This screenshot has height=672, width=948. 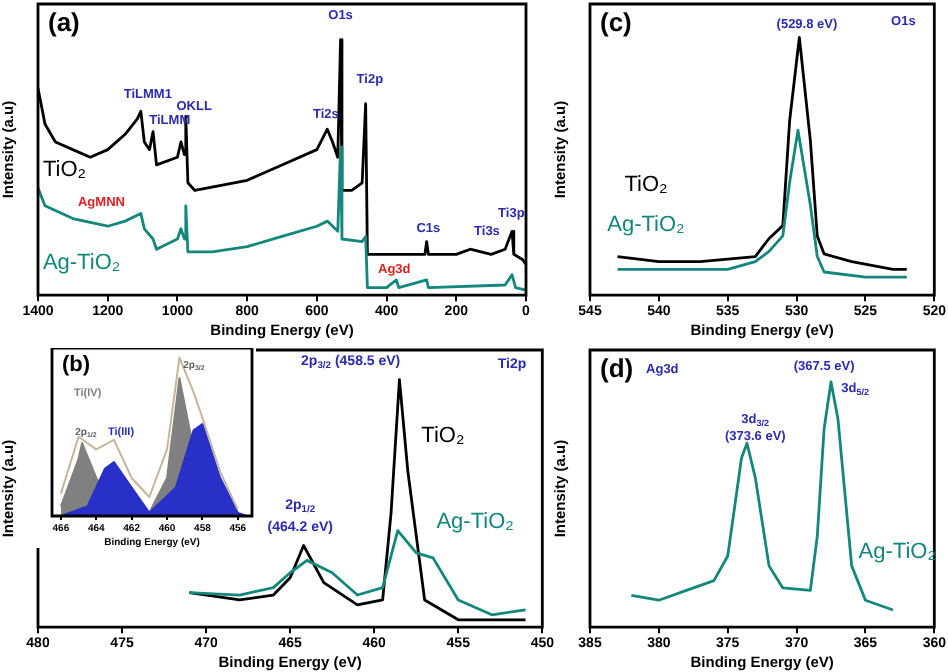 What do you see at coordinates (76, 364) in the screenshot?
I see `chart-title: (b)` at bounding box center [76, 364].